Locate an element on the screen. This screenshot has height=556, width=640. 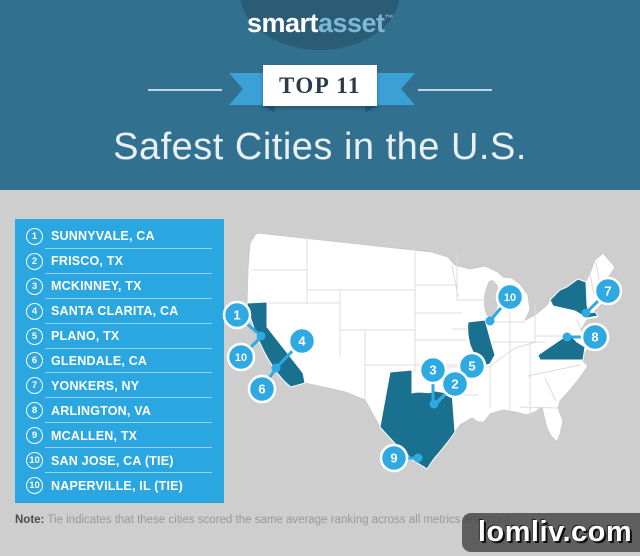
list-item: 2 FRISCO, TX is located at coordinates (119, 261).